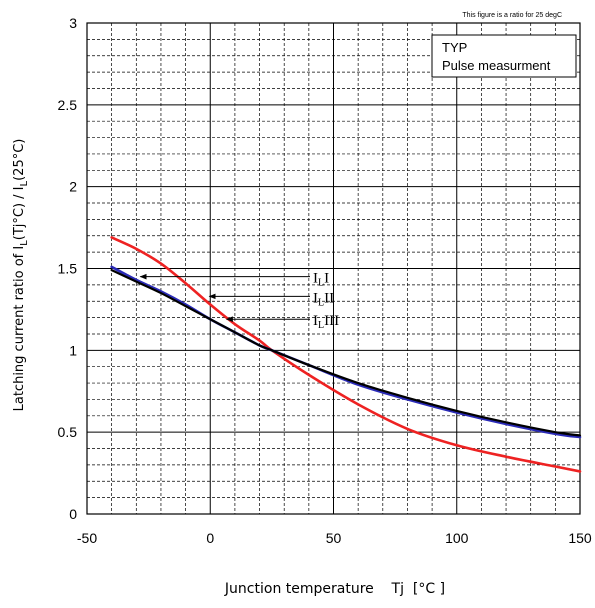 The width and height of the screenshot is (595, 608). What do you see at coordinates (326, 322) in the screenshot?
I see `series-label-iii: ILIII` at bounding box center [326, 322].